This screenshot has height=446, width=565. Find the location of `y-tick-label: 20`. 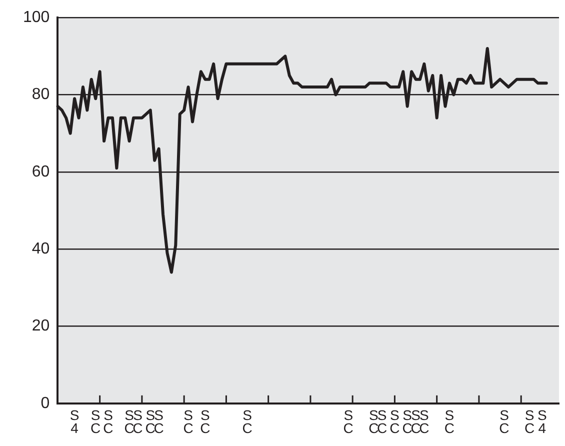

y-tick-label: 20 is located at coordinates (41, 326).